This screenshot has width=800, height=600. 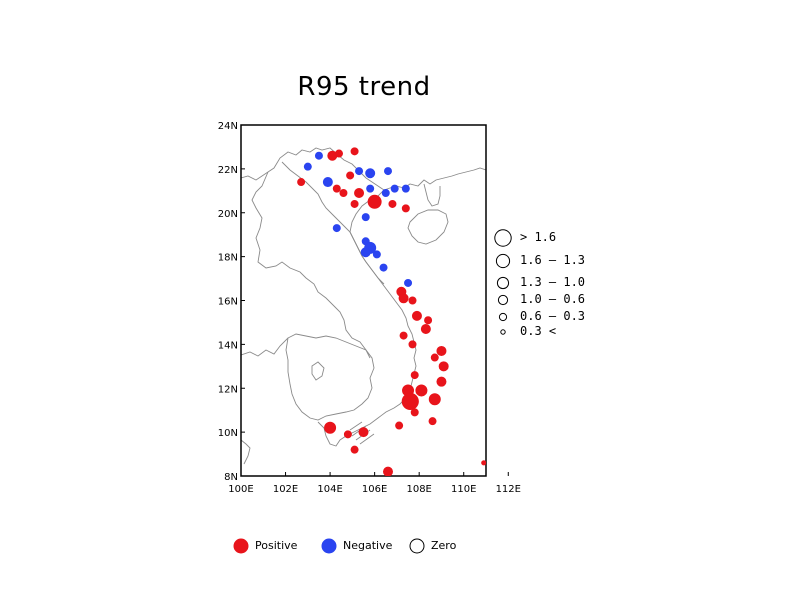 What do you see at coordinates (432, 195) in the screenshot?
I see `leizhou-peninsula` at bounding box center [432, 195].